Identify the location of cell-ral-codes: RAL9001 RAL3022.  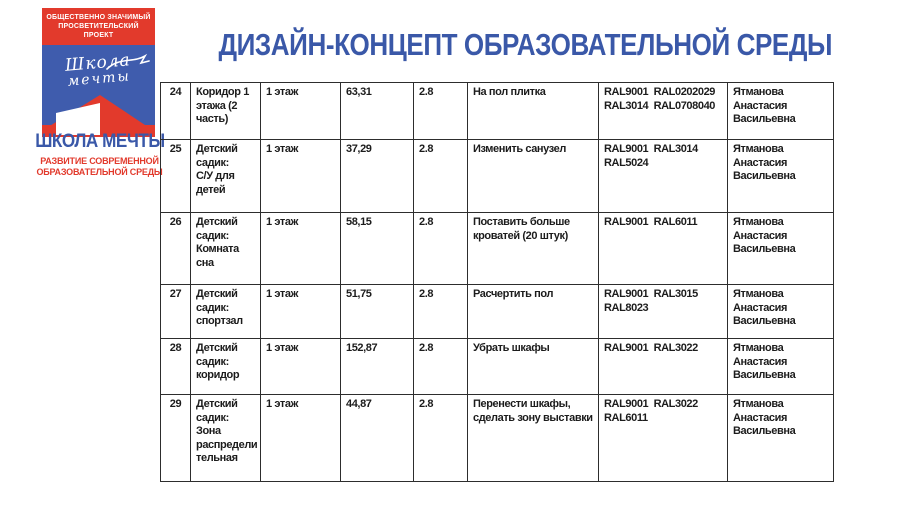
(663, 366).